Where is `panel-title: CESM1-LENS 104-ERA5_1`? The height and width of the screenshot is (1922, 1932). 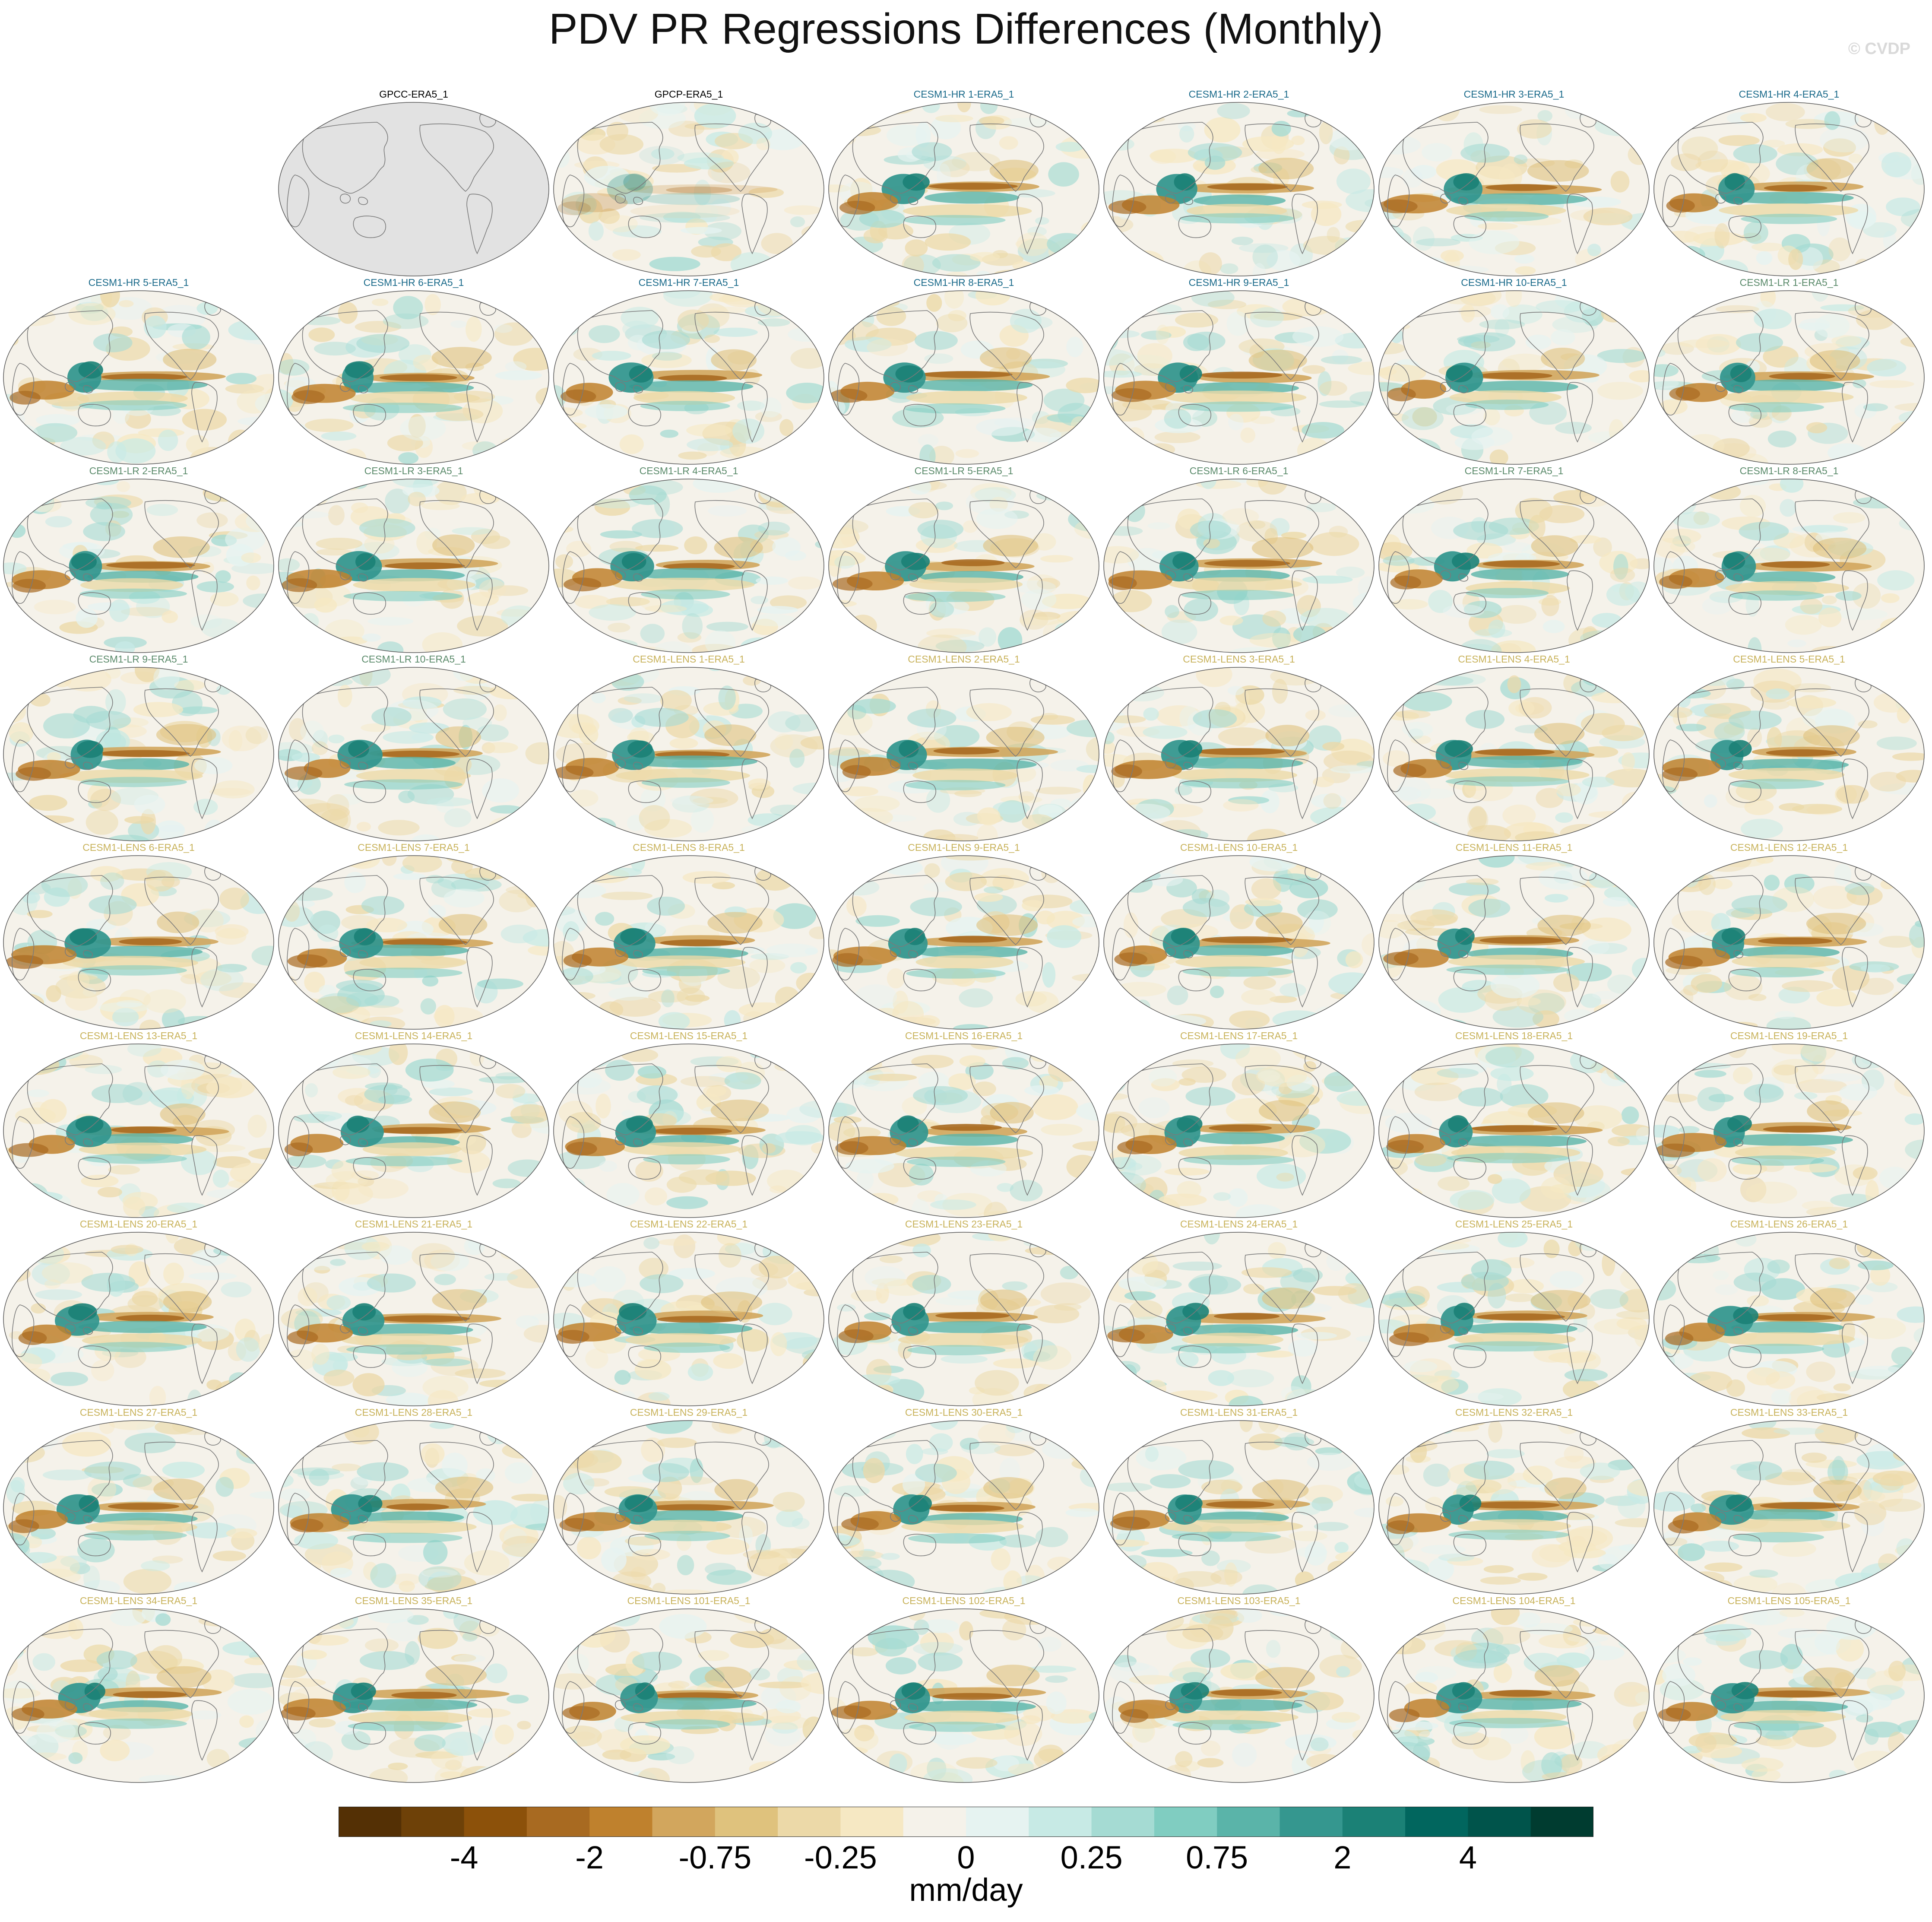 panel-title: CESM1-LENS 104-ERA5_1 is located at coordinates (1514, 1600).